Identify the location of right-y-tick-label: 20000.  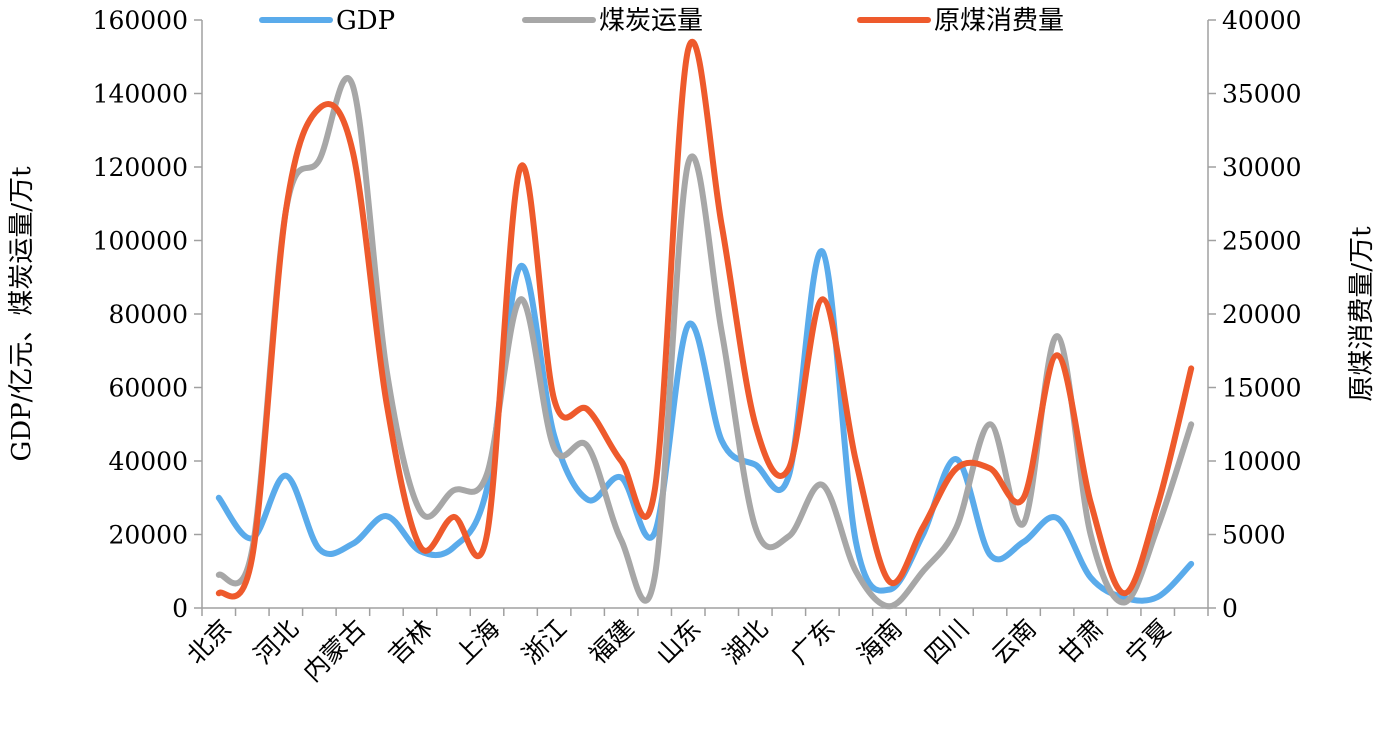
(1262, 314).